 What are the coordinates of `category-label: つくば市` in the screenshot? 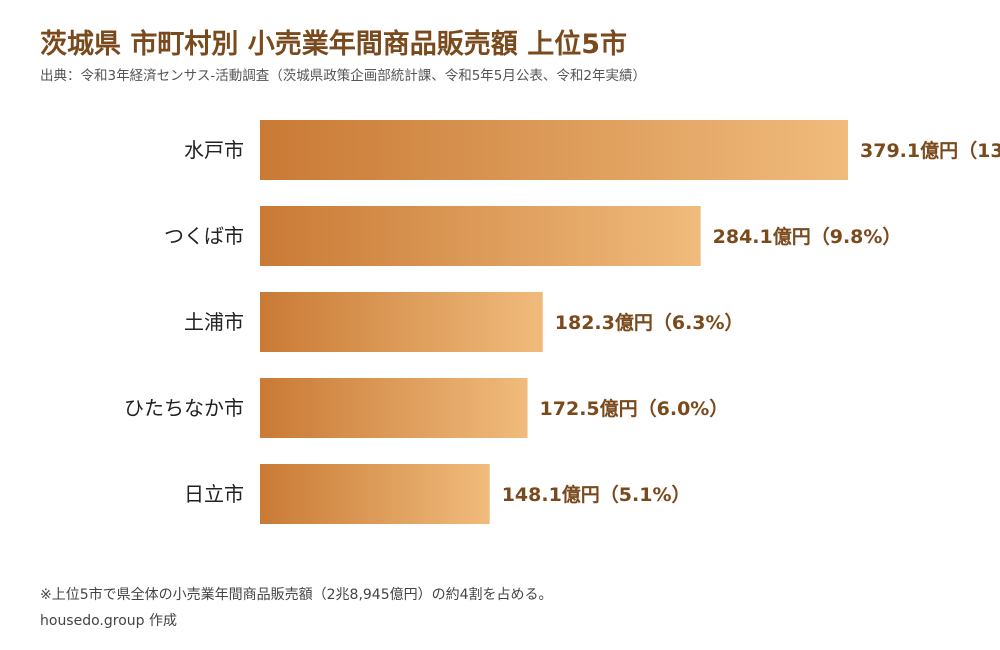 It's located at (204, 236).